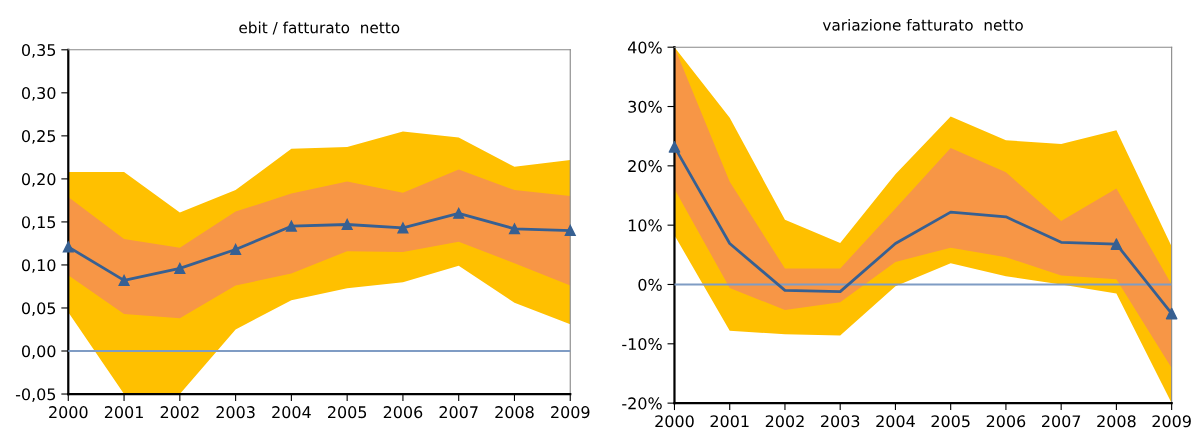 The width and height of the screenshot is (1198, 433). Describe the element at coordinates (319, 28) in the screenshot. I see `chart-title: ebit / fatturato netto` at that location.